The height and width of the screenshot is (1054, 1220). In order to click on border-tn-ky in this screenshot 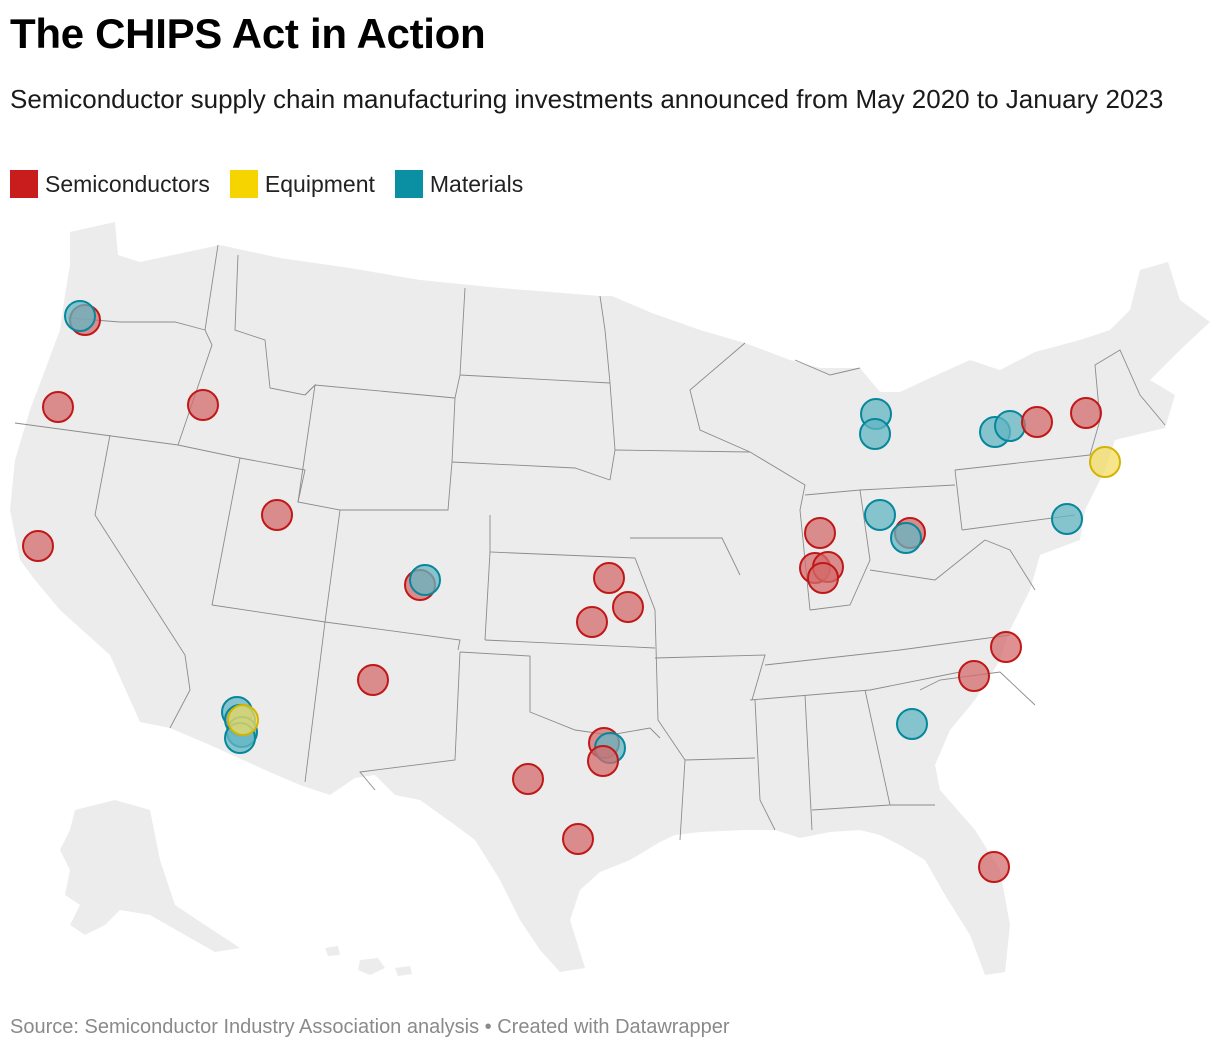, I will do `click(887, 650)`.